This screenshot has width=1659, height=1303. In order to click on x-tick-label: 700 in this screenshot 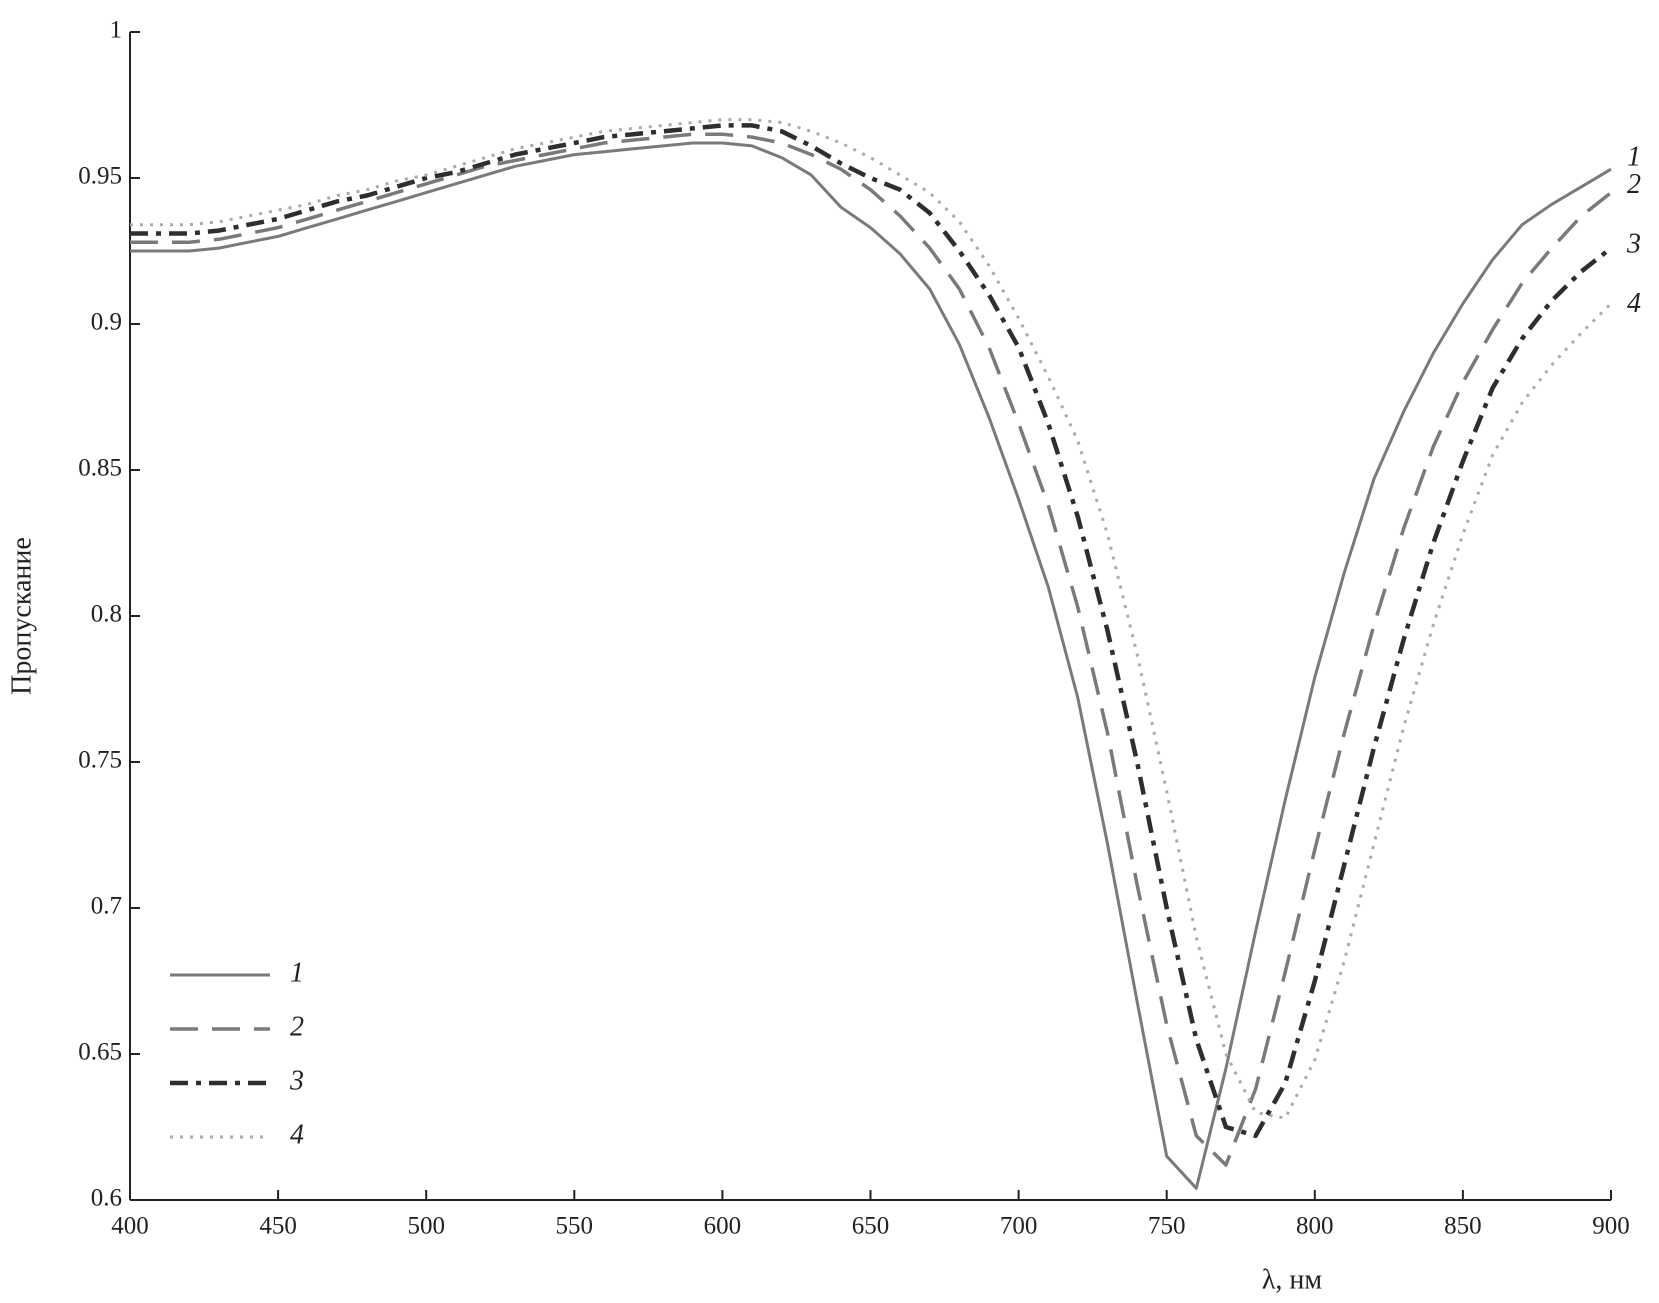, I will do `click(1019, 1226)`.